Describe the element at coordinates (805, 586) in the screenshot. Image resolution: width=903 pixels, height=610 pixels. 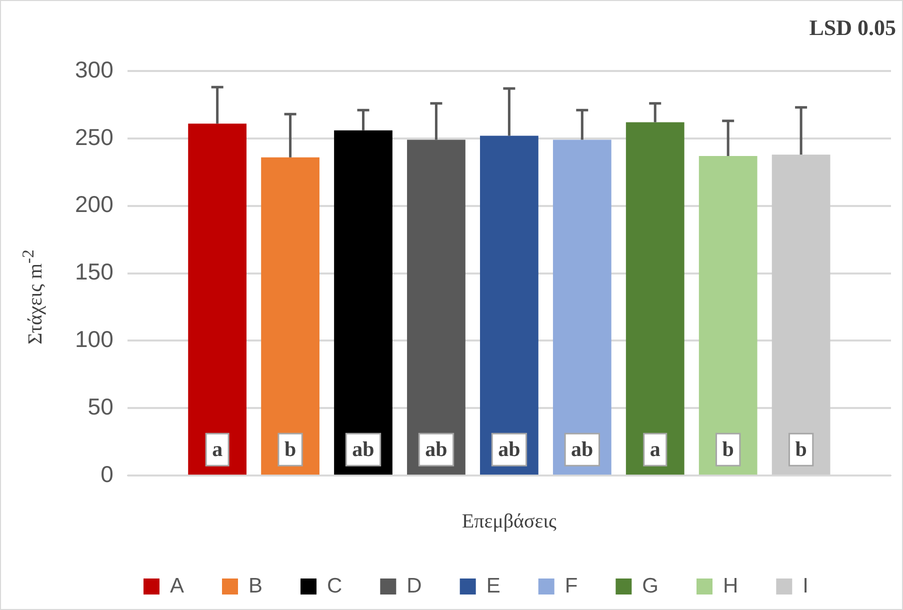
I see `legend-label: I` at that location.